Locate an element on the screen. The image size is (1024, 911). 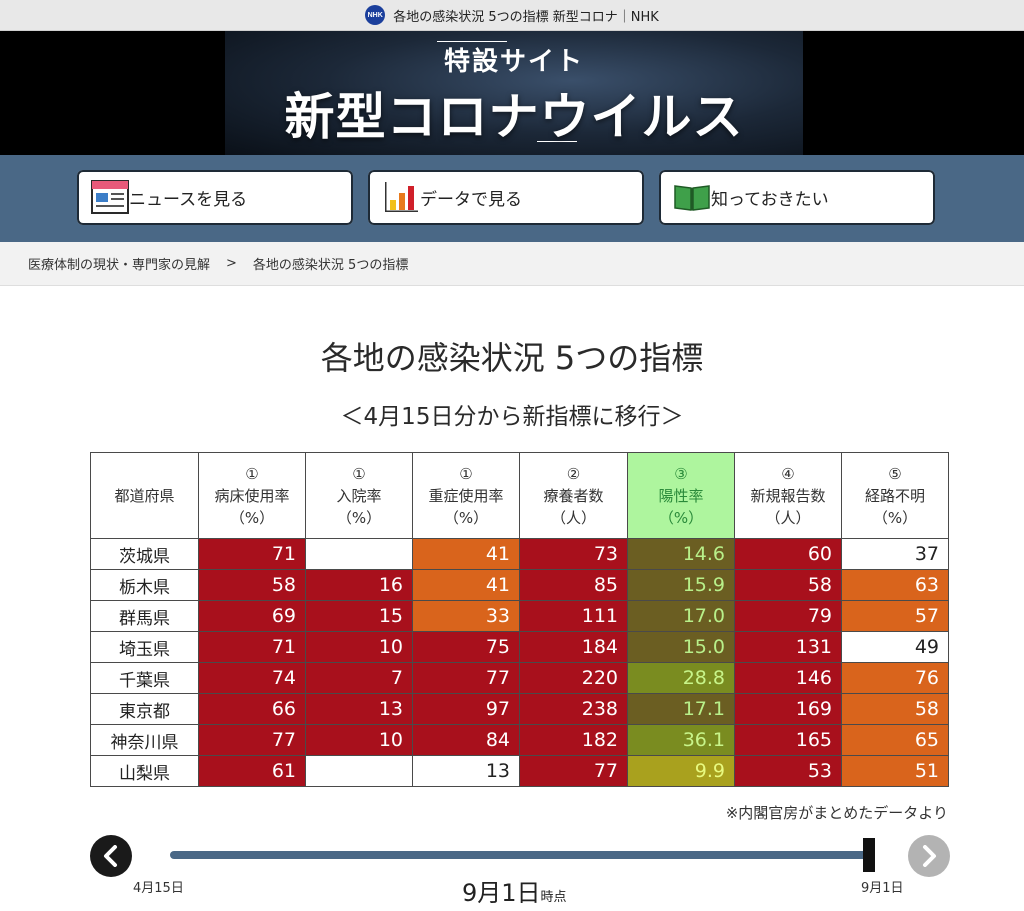
timeline-end-label: 9月1日 is located at coordinates (882, 888).